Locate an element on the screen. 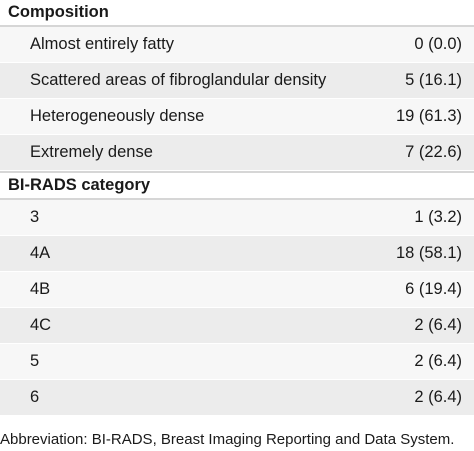 This screenshot has height=451, width=474. table-row: Almost entirely fatty 0 (0.0) is located at coordinates (237, 45).